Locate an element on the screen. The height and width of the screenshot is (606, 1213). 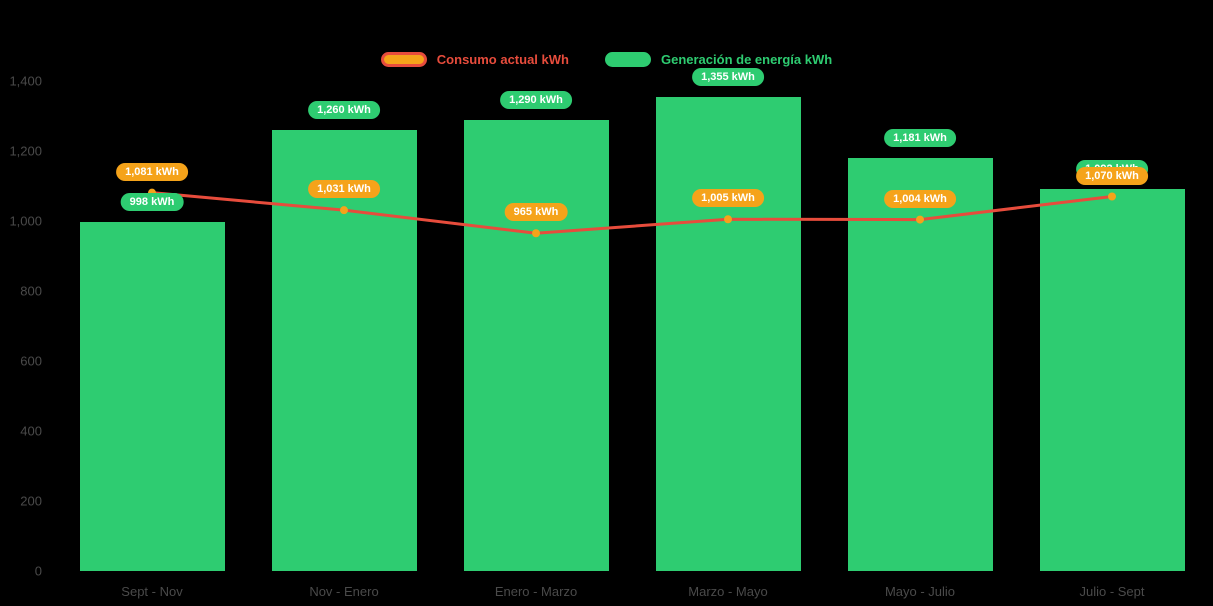
consumption-value-label: 1,005 kWh is located at coordinates (728, 198).